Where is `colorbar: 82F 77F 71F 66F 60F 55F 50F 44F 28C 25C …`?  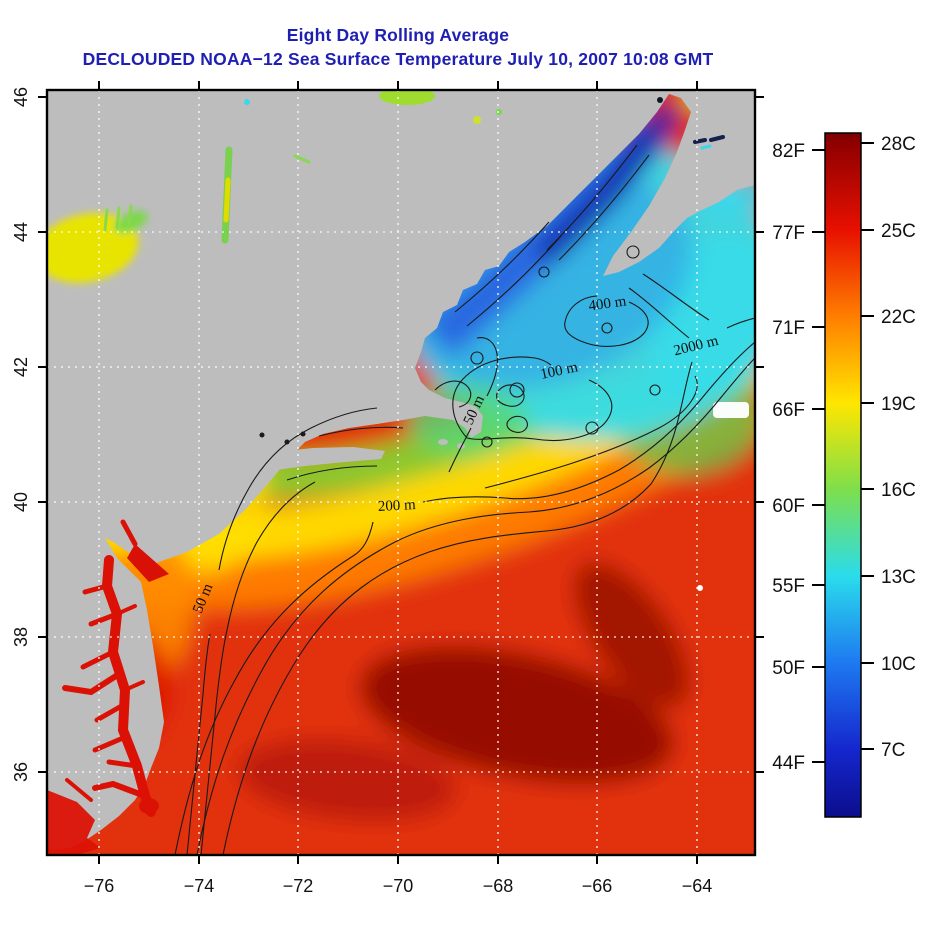 colorbar: 82F 77F 71F 66F 60F 55F 50F 44F 28C 25C … is located at coordinates (844, 475).